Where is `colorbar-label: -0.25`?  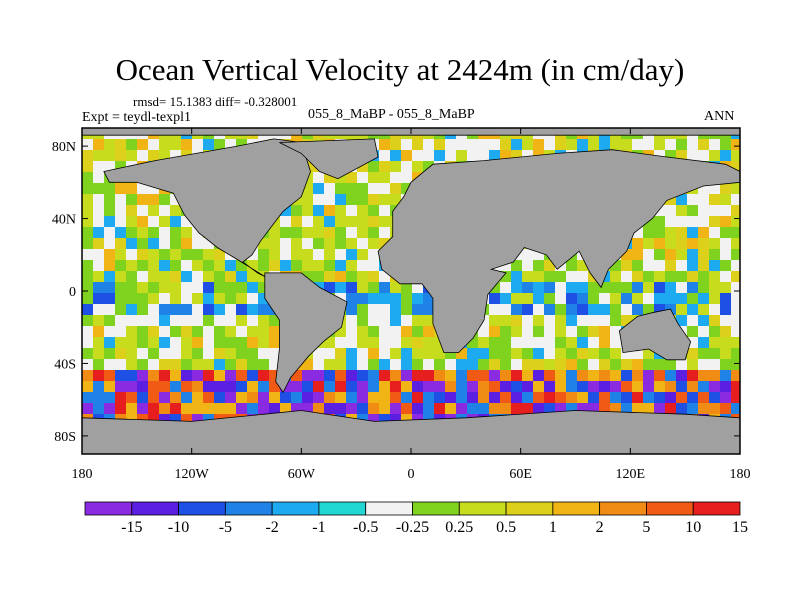
colorbar-label: -0.25 is located at coordinates (412, 527).